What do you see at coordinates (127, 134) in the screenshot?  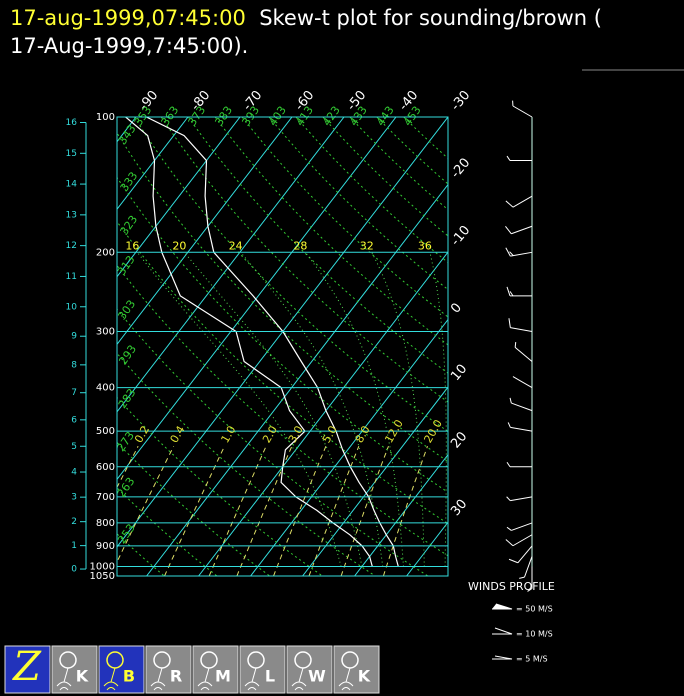 I see `dry-adiabat-label: 343` at bounding box center [127, 134].